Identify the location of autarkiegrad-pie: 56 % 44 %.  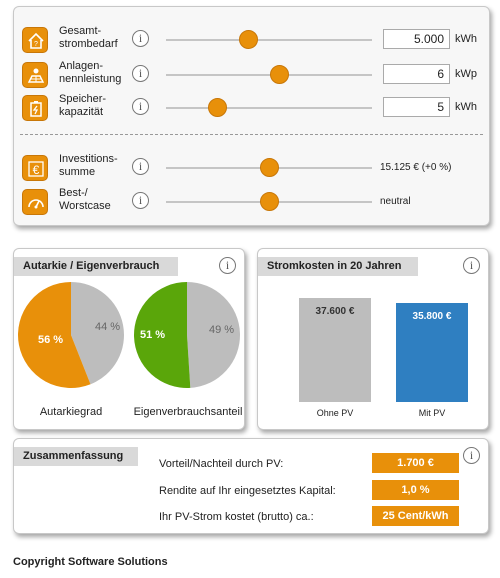
(71, 335).